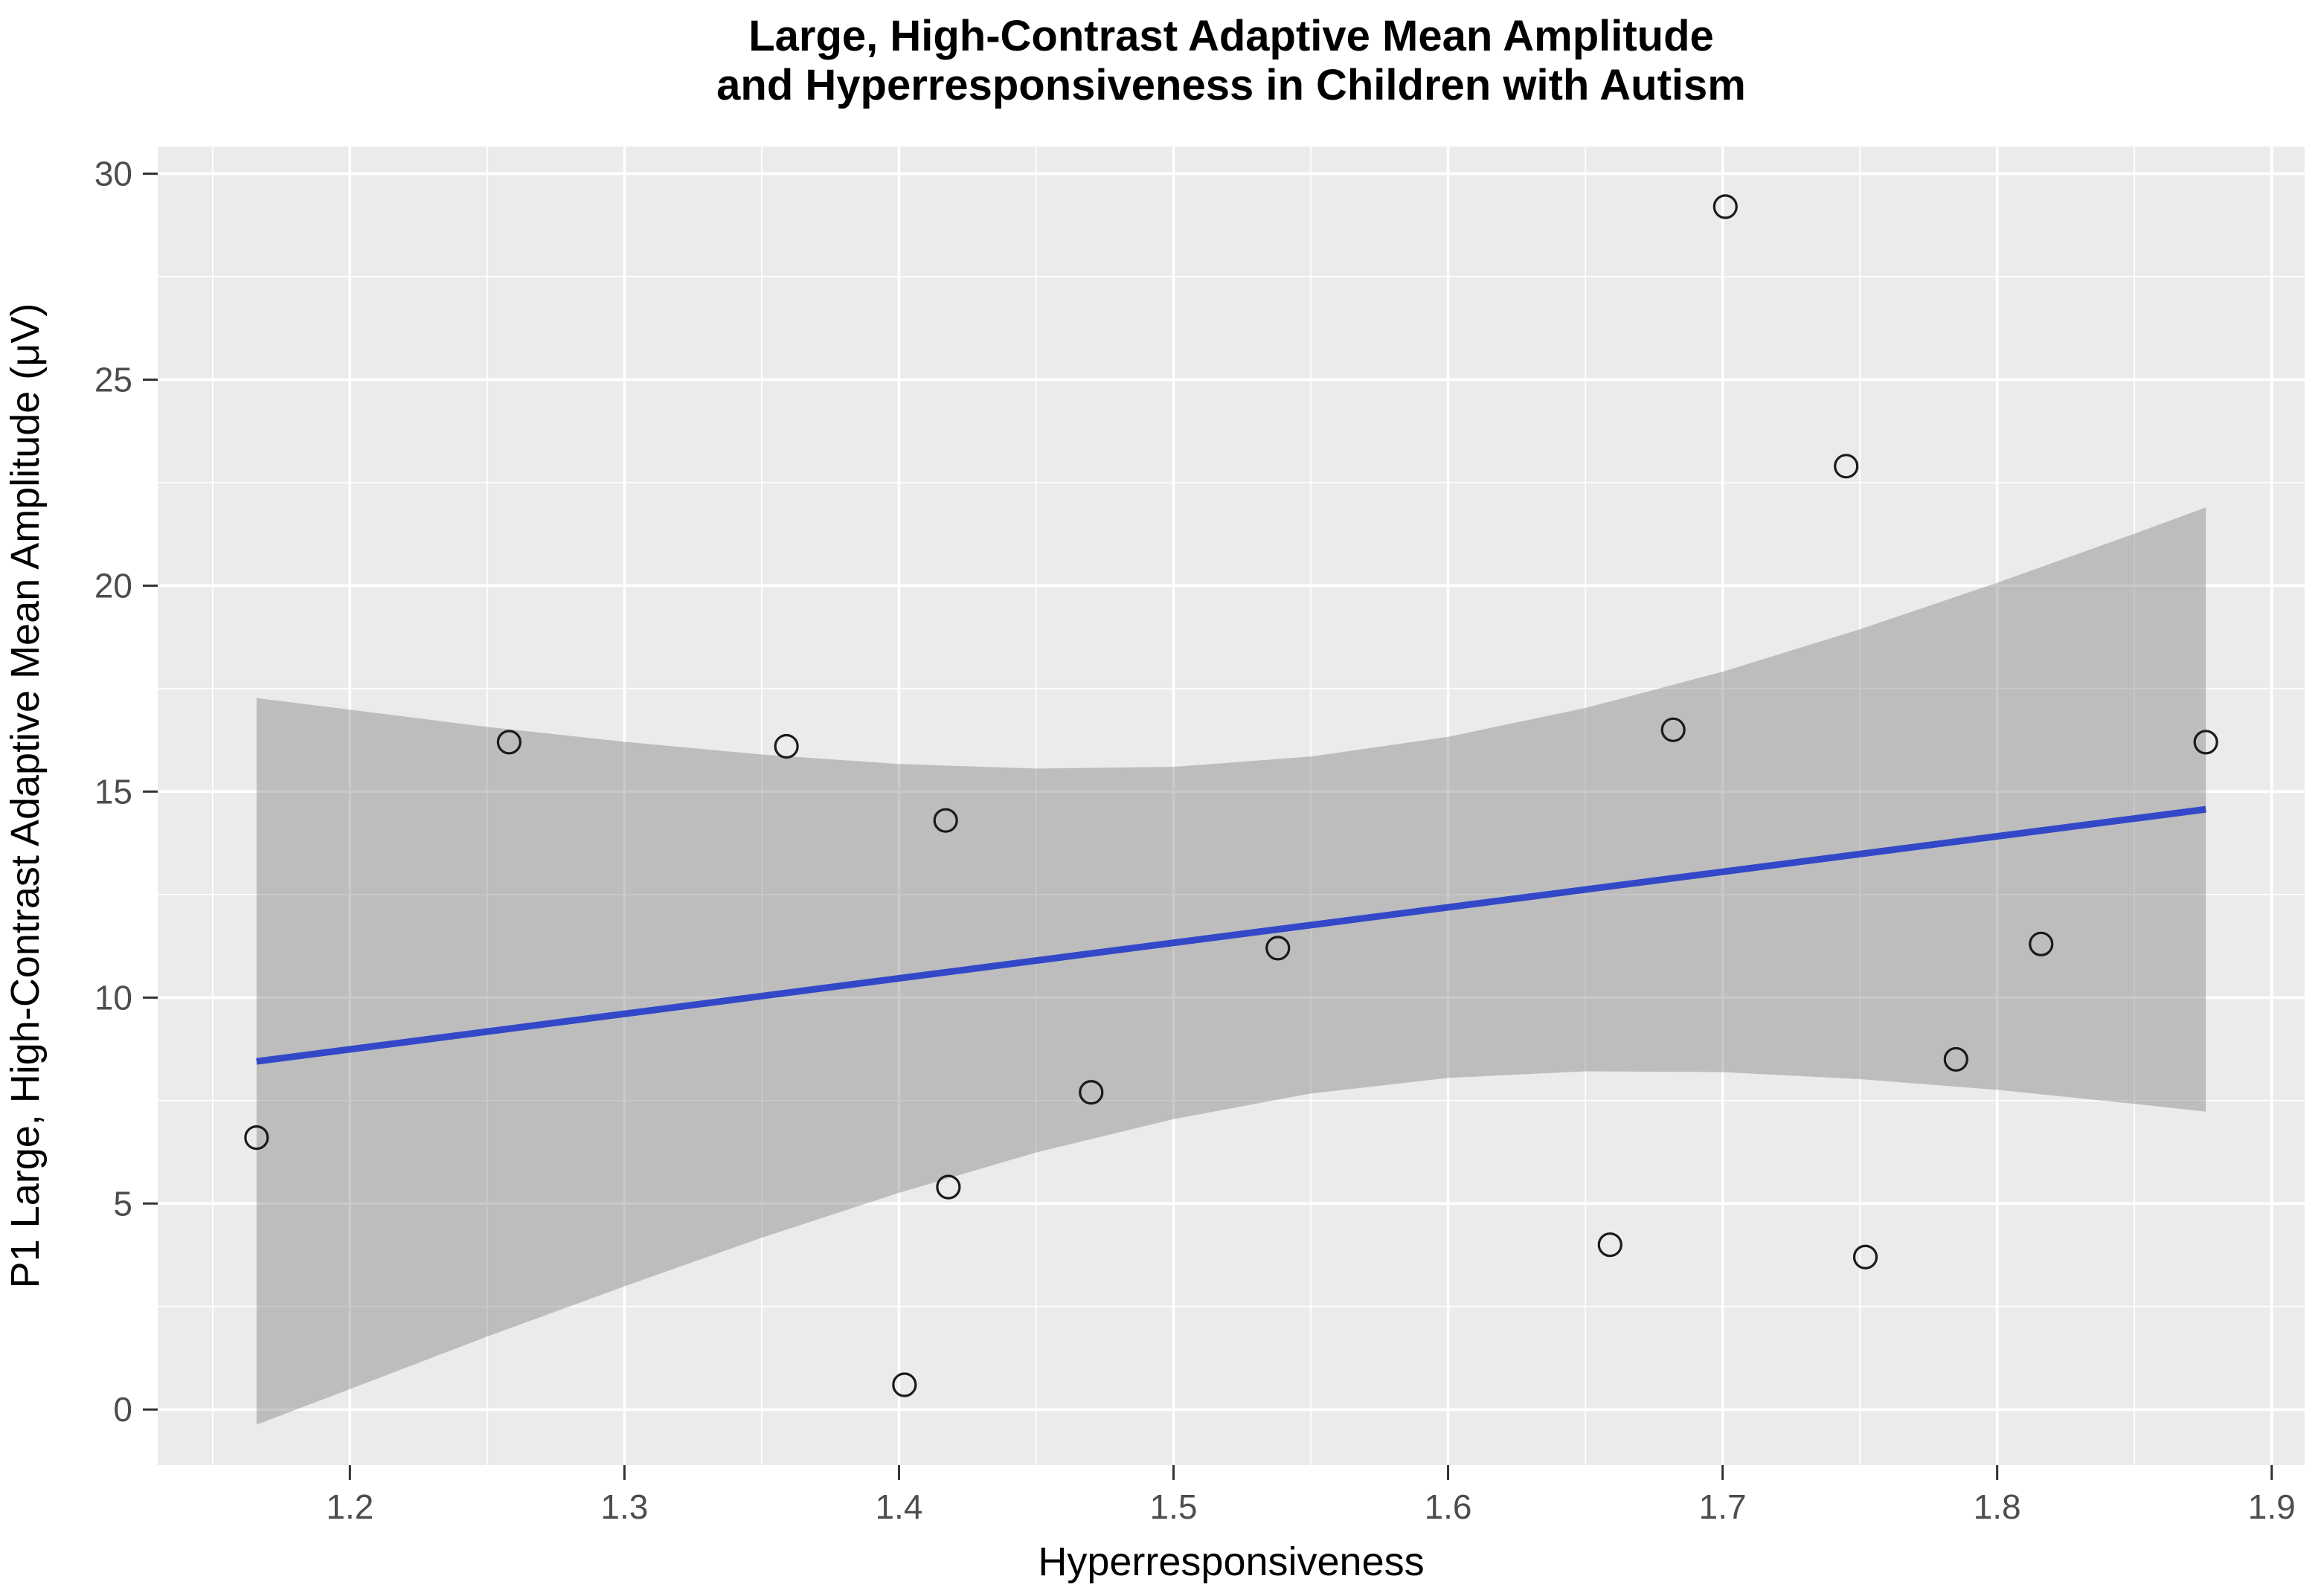 This screenshot has height=1596, width=2324. Describe the element at coordinates (113, 585) in the screenshot. I see `y-tick-label: 20` at that location.